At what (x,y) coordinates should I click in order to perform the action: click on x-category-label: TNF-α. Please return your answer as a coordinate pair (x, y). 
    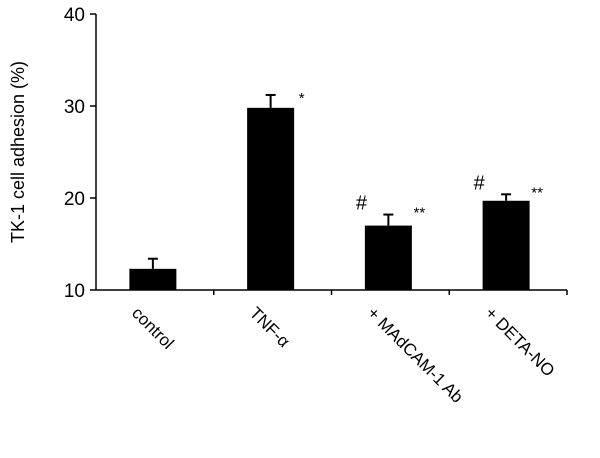
    Looking at the image, I should click on (270, 327).